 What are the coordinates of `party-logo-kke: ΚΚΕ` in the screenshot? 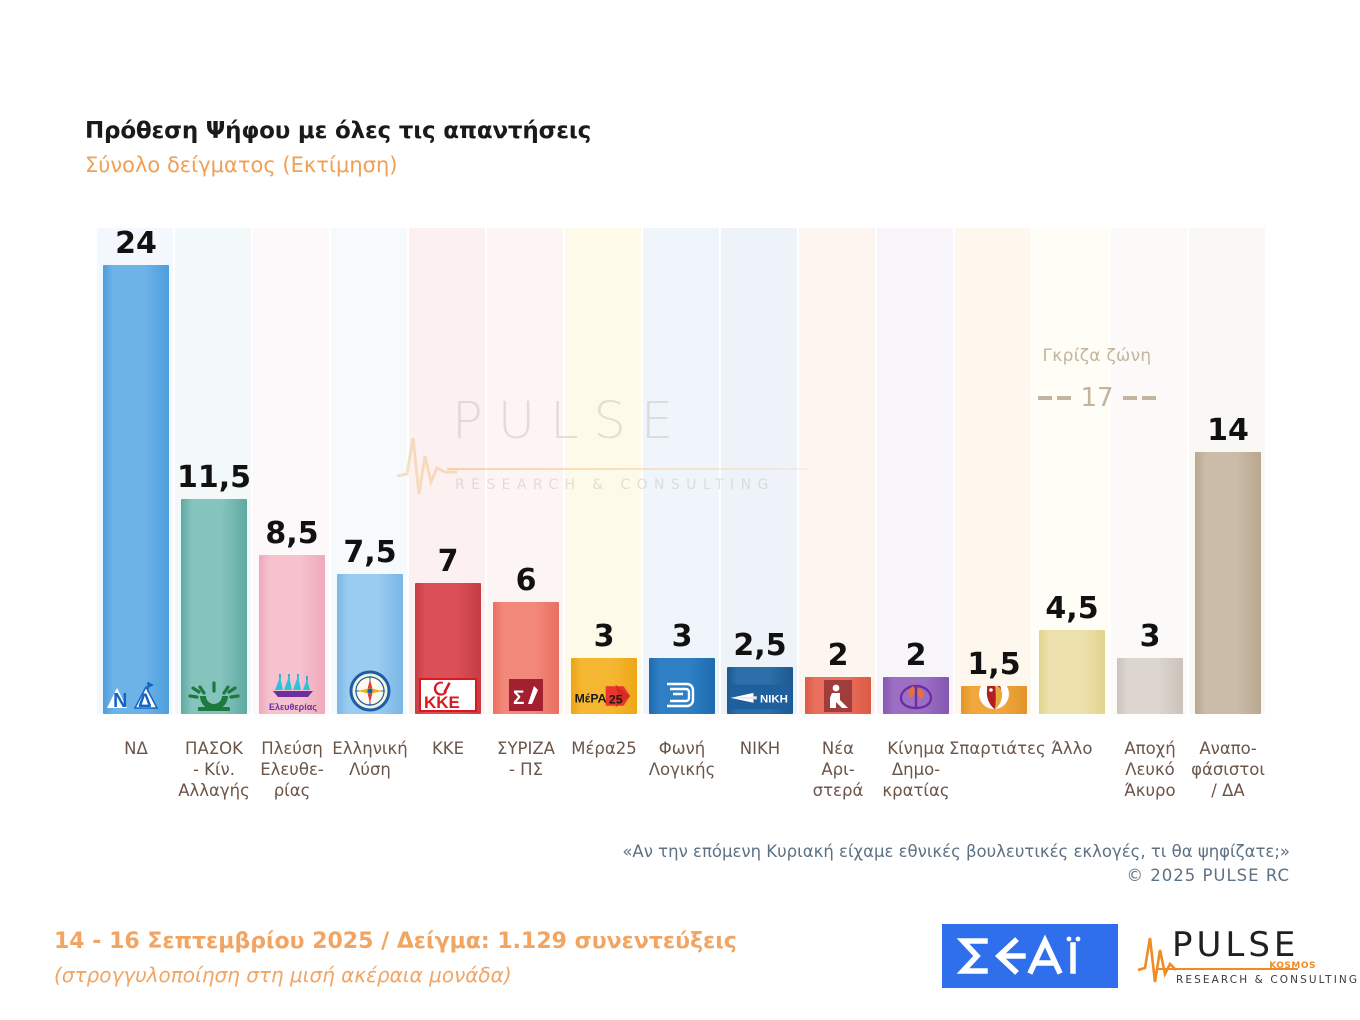 It's located at (448, 689).